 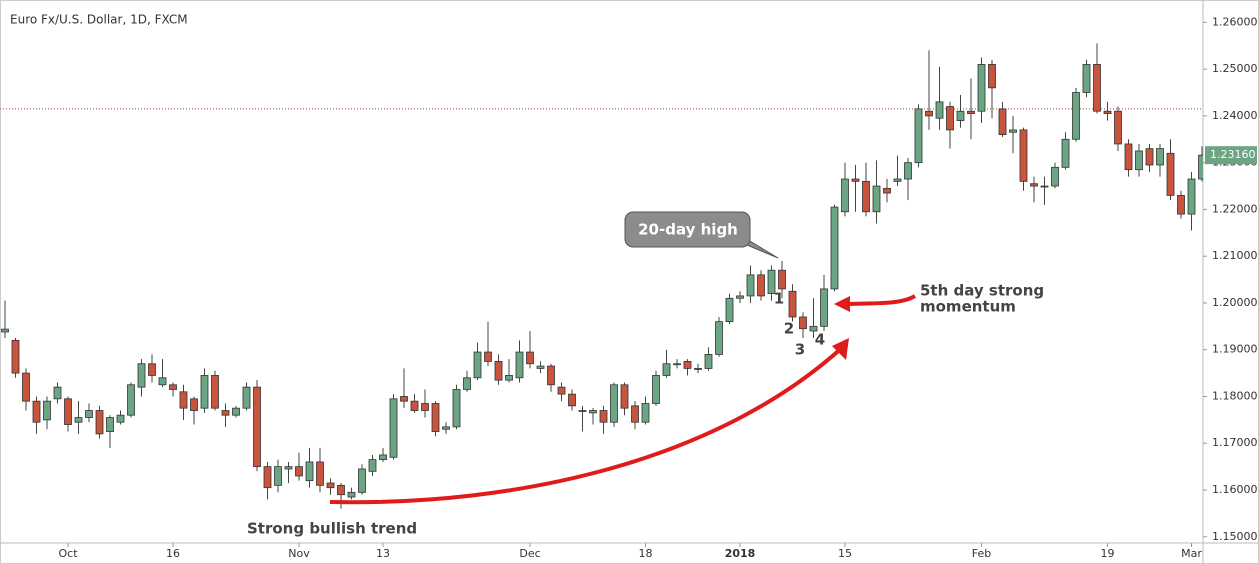 What do you see at coordinates (1235, 395) in the screenshot?
I see `y-tick-label: 1.18000` at bounding box center [1235, 395].